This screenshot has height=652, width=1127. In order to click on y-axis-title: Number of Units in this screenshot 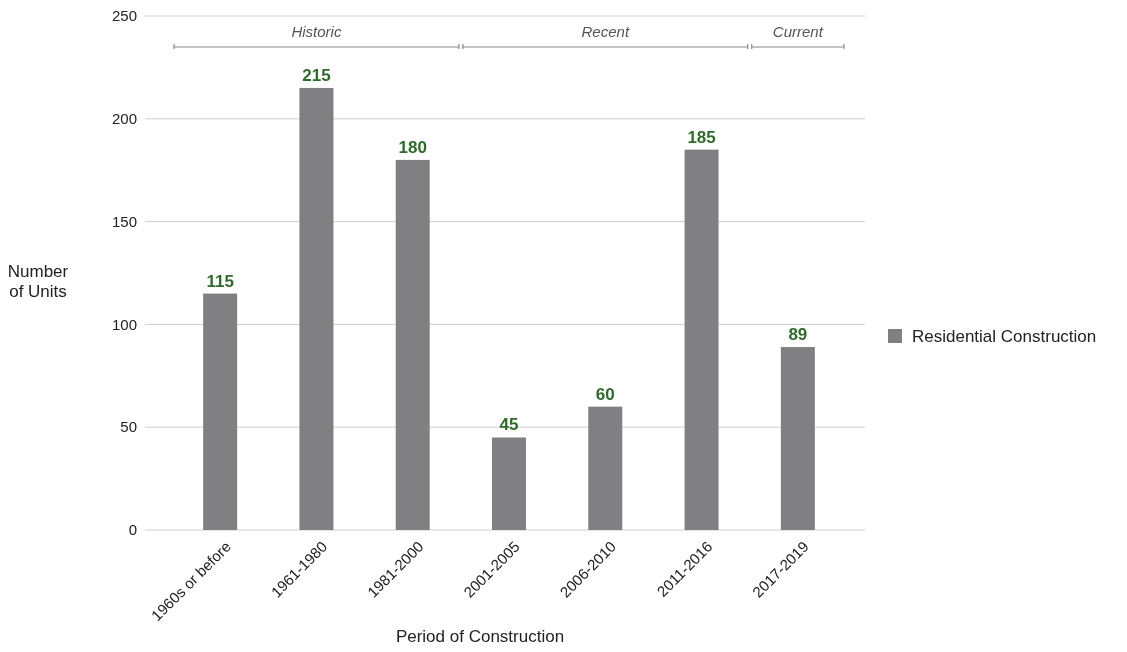, I will do `click(38, 282)`.